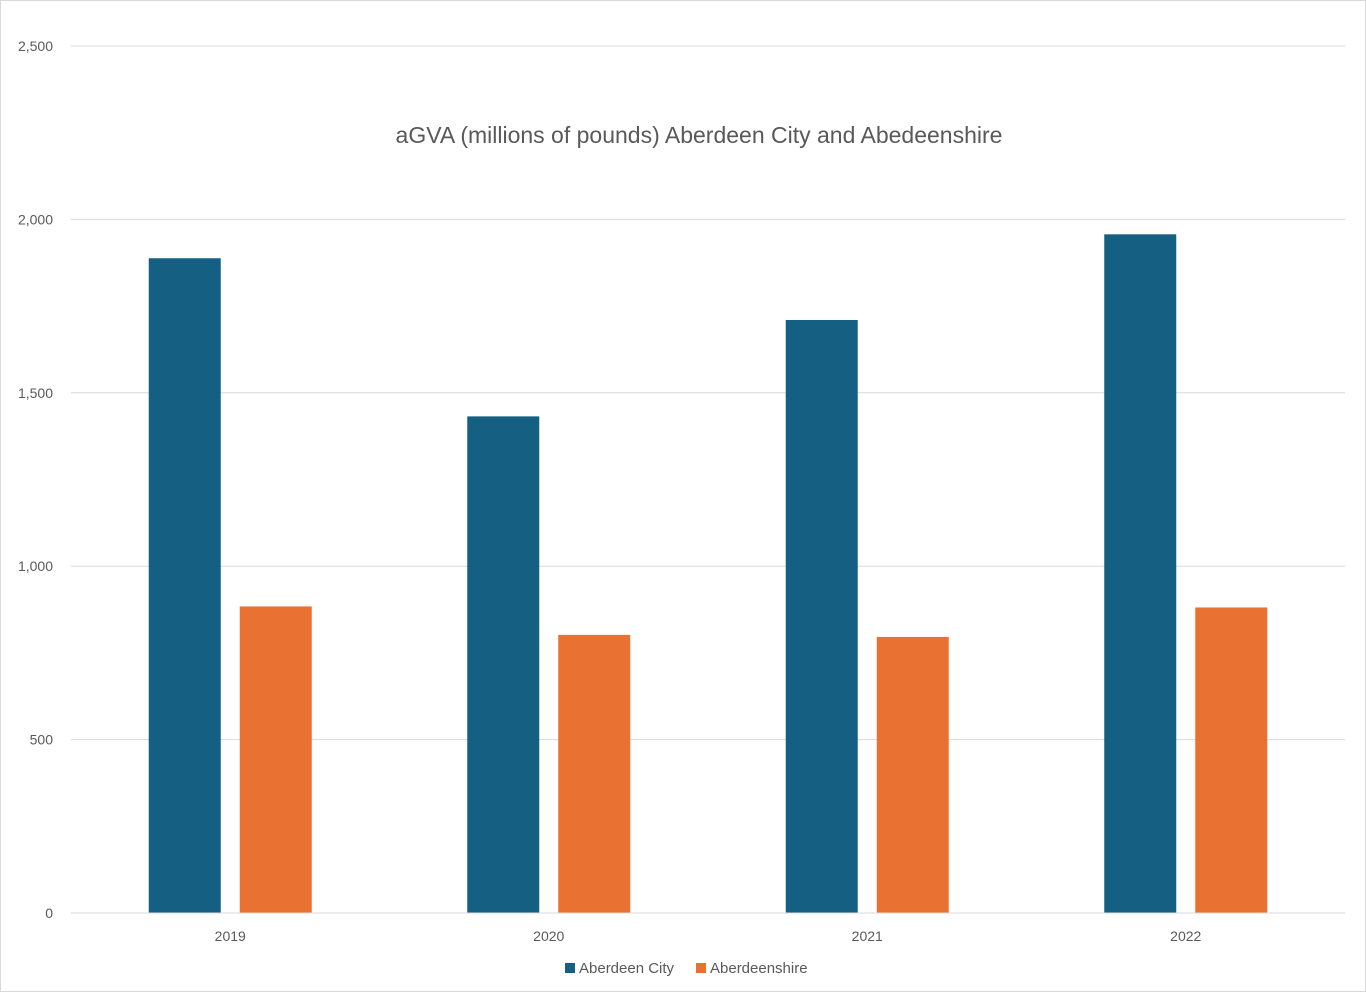 The height and width of the screenshot is (993, 1366). Describe the element at coordinates (230, 936) in the screenshot. I see `x-tick-label: 2019` at that location.